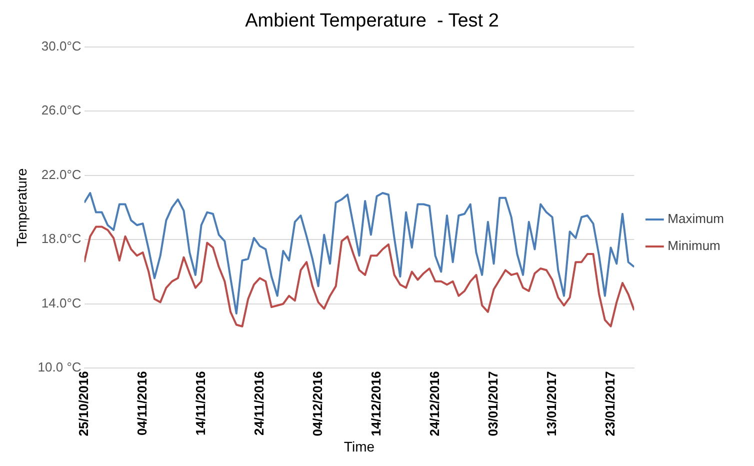 Image resolution: width=754 pixels, height=466 pixels. Describe the element at coordinates (492, 403) in the screenshot. I see `x-tick-label: 03/01/2017` at that location.